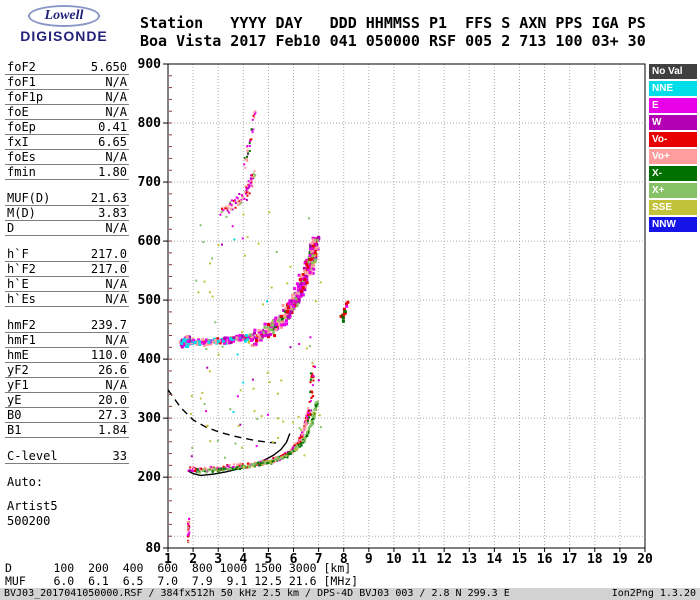 The image size is (700, 600). Describe the element at coordinates (108, 325) in the screenshot. I see `parameter-value: 239.7` at that location.